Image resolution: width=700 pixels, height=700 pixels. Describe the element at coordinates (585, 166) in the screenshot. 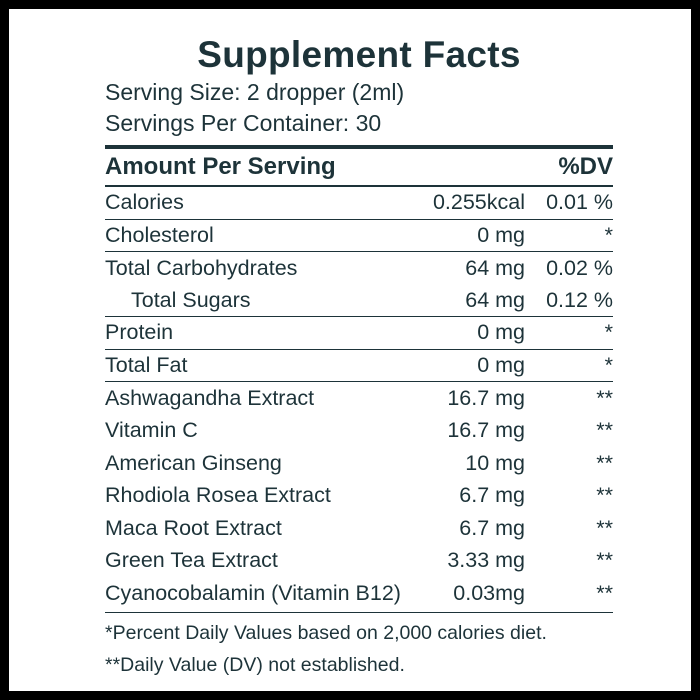

I see `dv-label: %DV` at that location.